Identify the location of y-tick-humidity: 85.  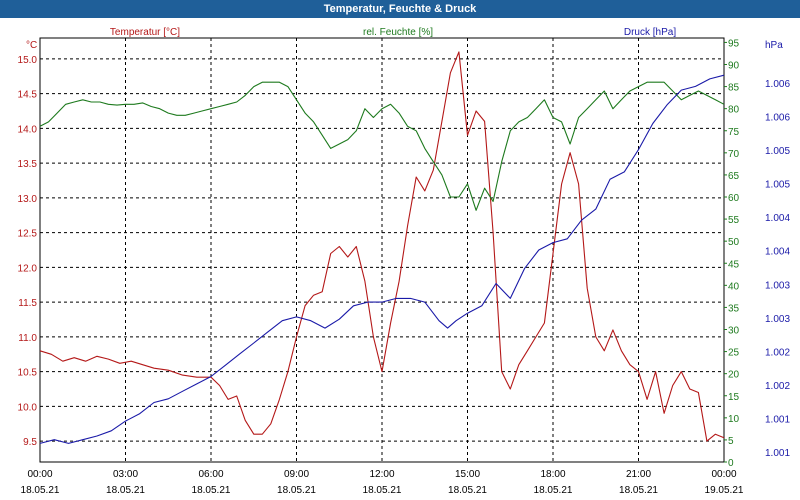
(734, 88).